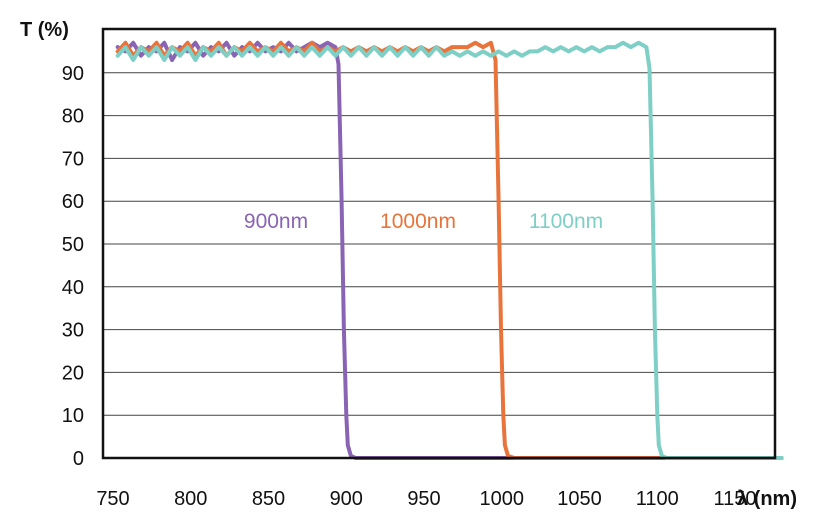 This screenshot has height=516, width=813. Describe the element at coordinates (734, 499) in the screenshot. I see `x-tick-label: 1150` at that location.